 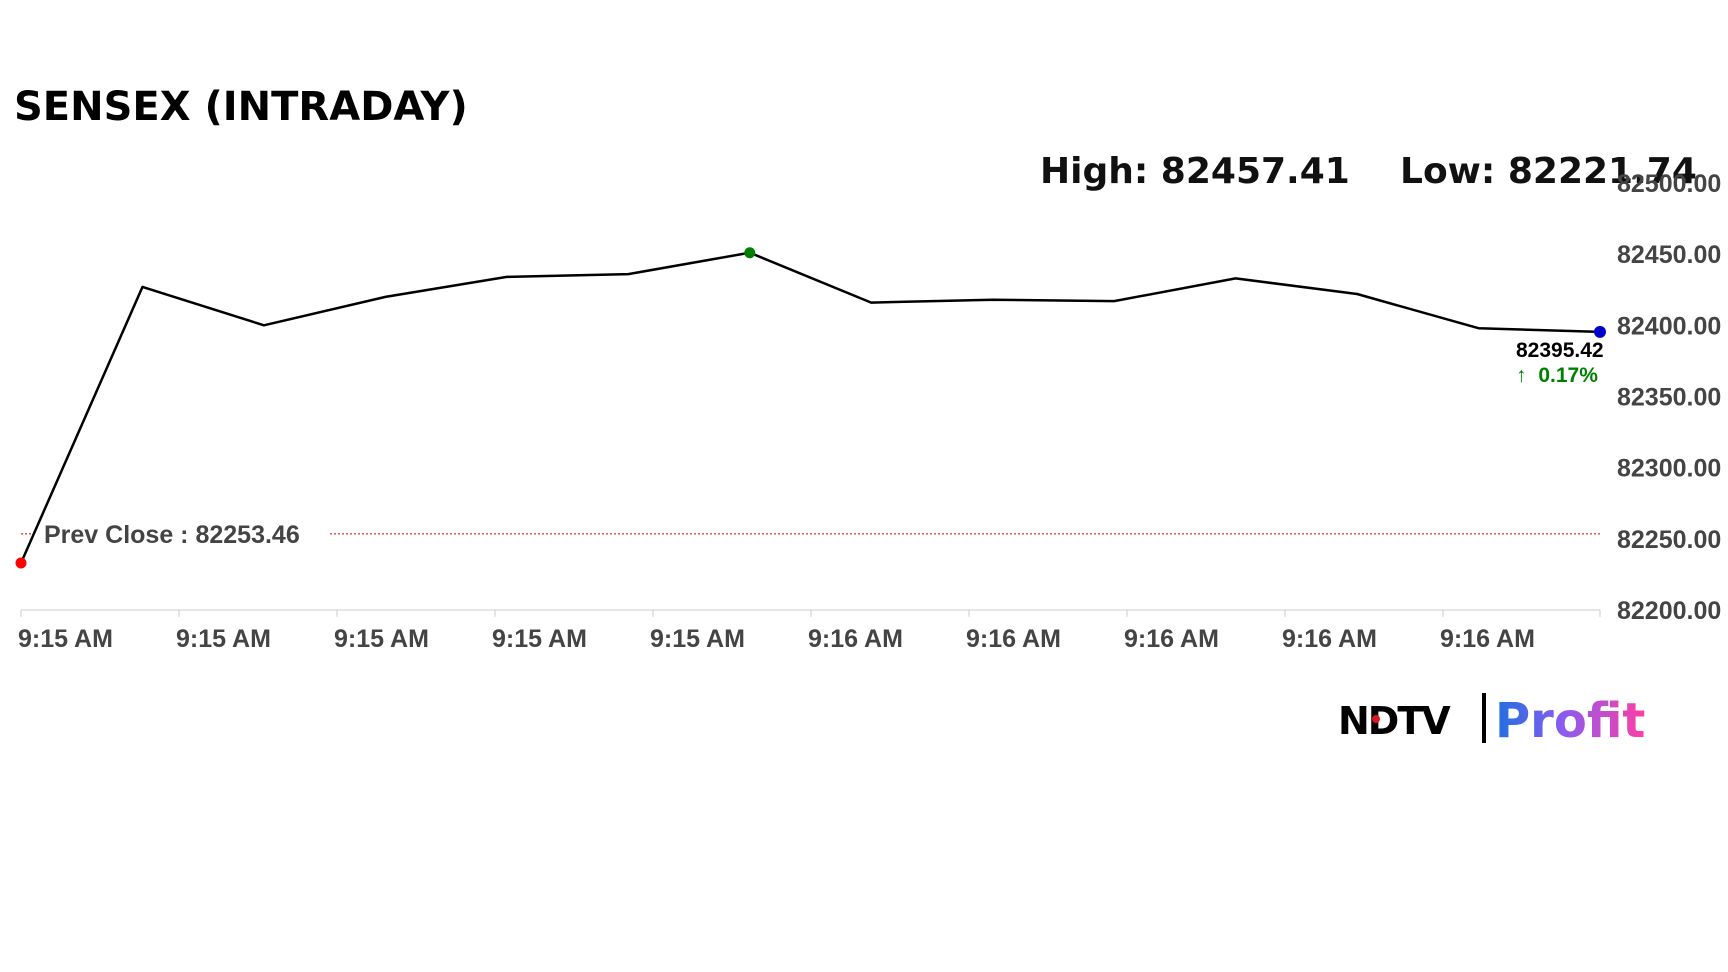 I want to click on high-point-marker, so click(x=750, y=253).